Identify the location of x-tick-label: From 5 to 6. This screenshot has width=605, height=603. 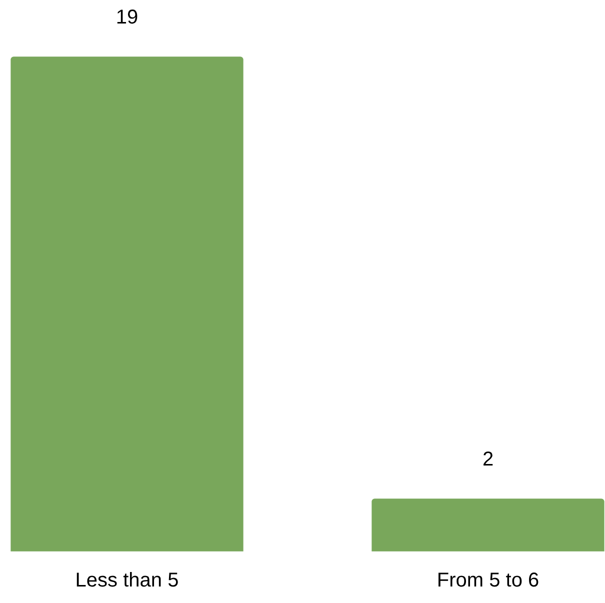
(488, 581).